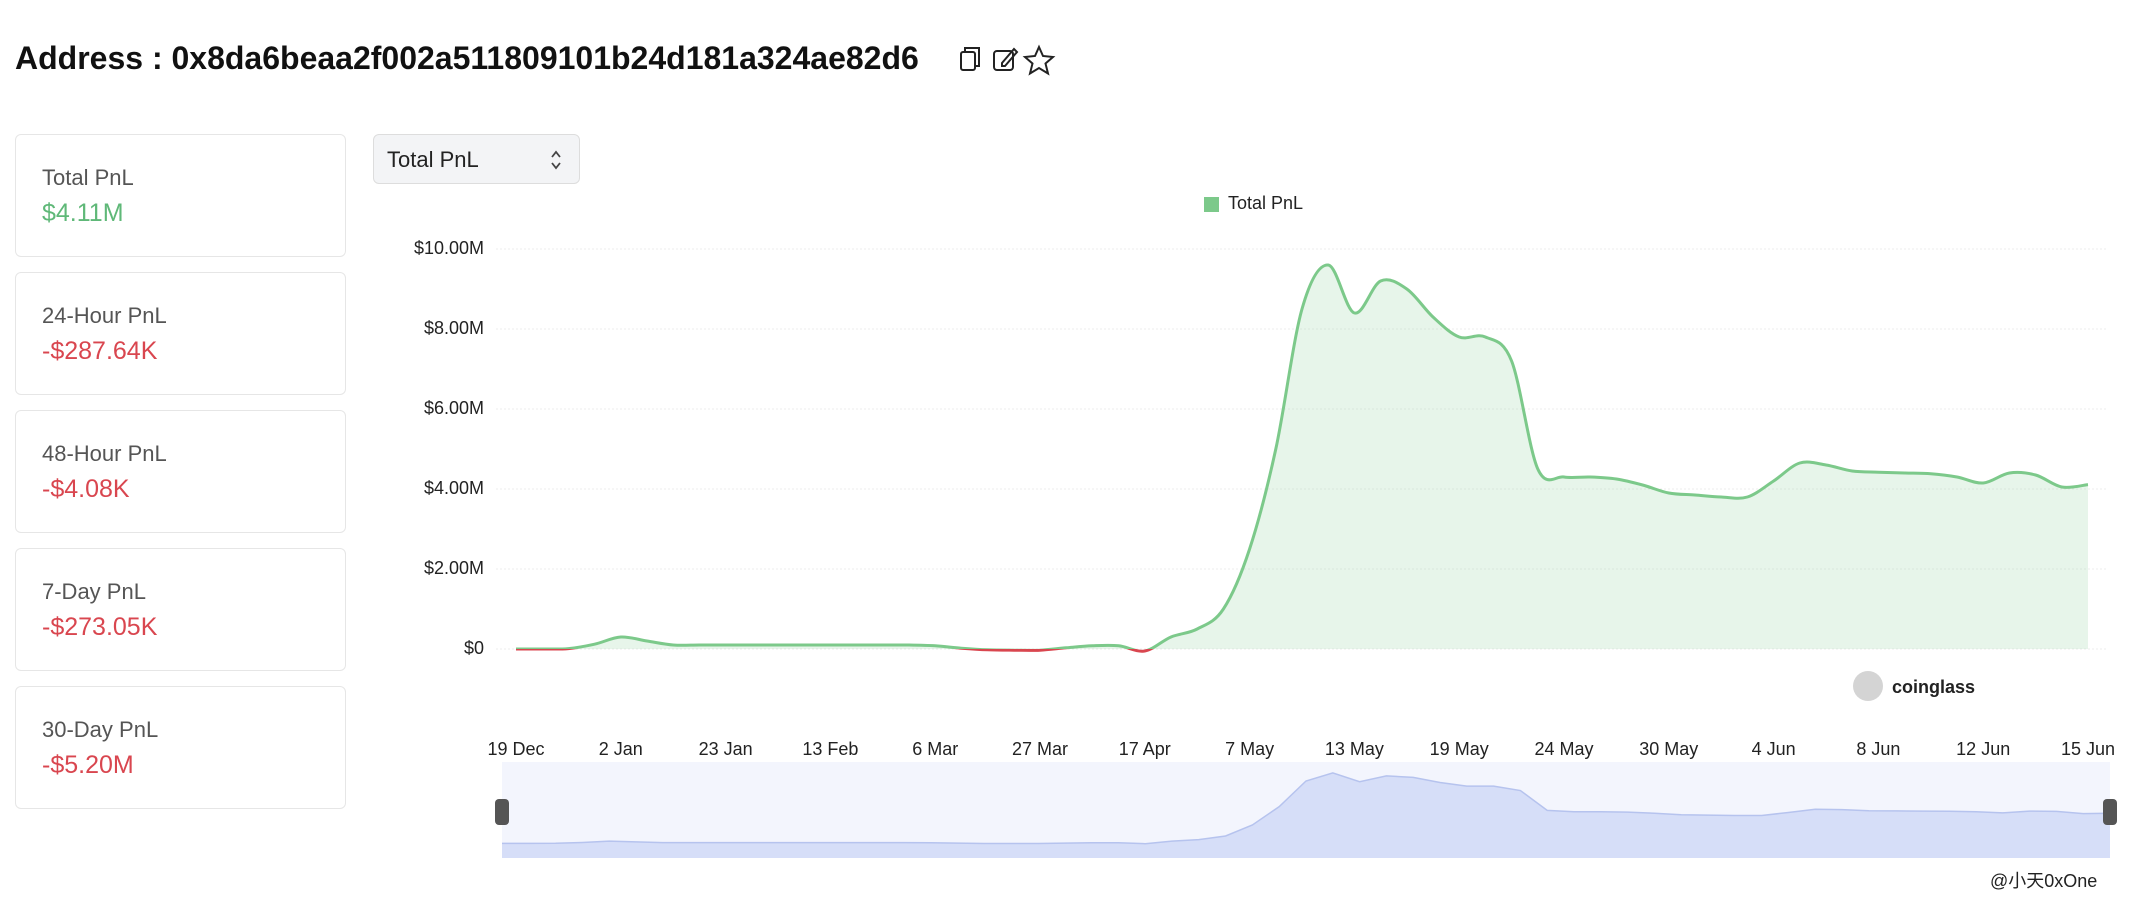 This screenshot has height=904, width=2142. Describe the element at coordinates (2088, 749) in the screenshot. I see `x-tick-label: 15 Jun` at that location.